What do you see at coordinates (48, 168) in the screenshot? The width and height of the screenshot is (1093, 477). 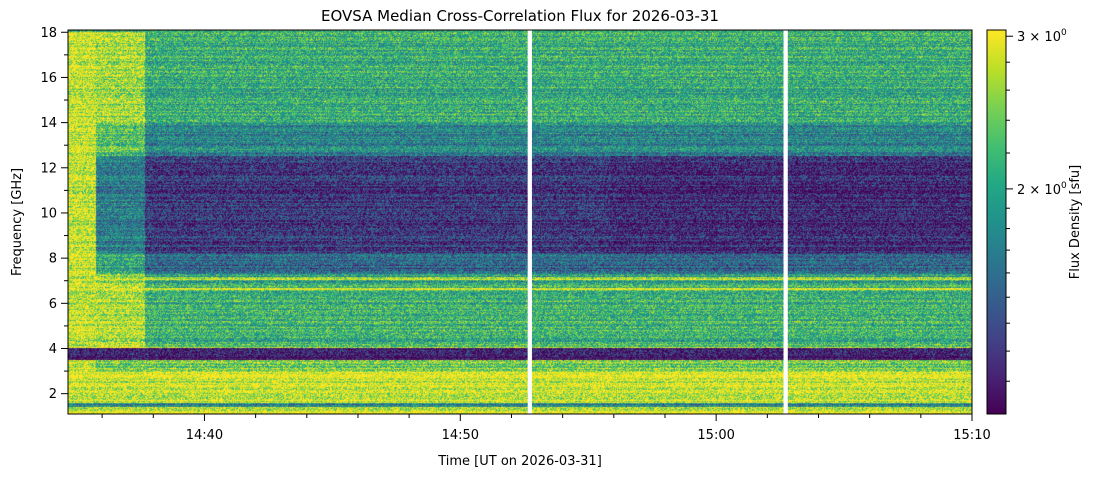 I see `y-tick-label: 12` at bounding box center [48, 168].